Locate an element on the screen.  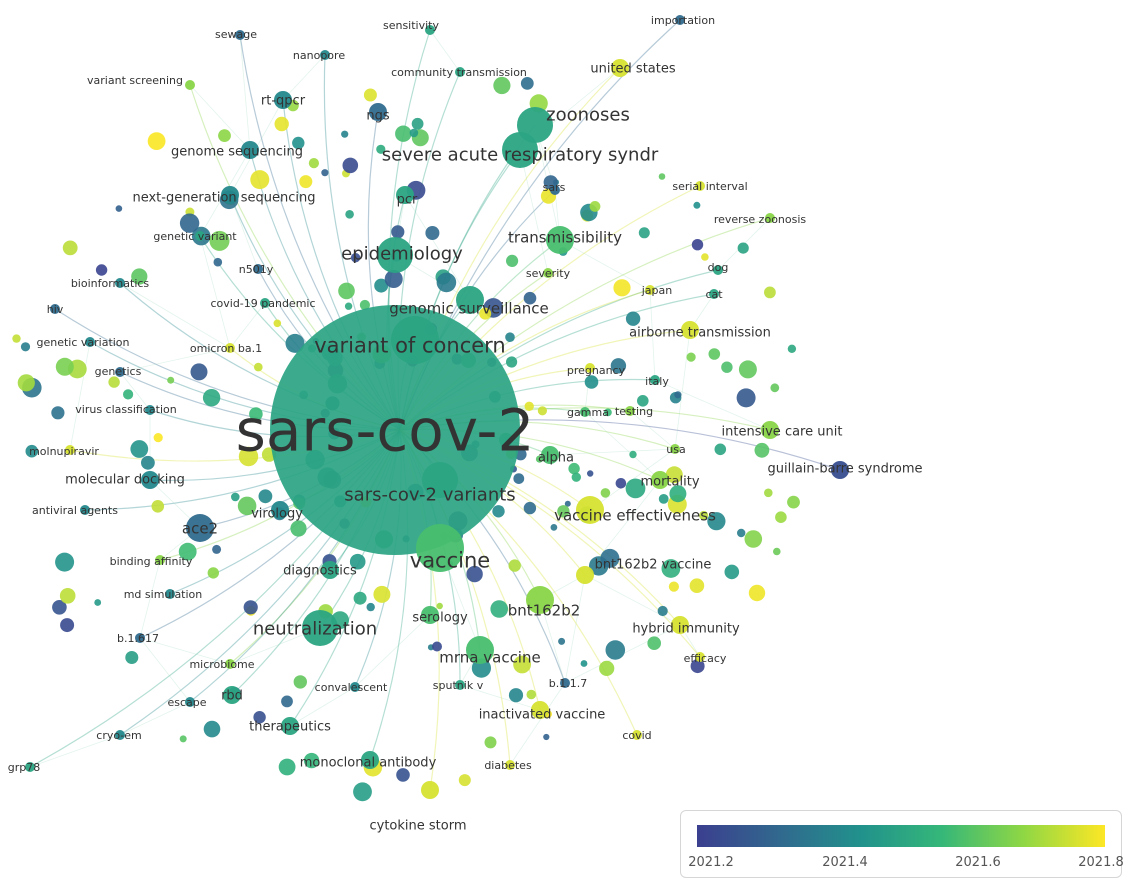
node-mrna-vaccine is located at coordinates (480, 650).